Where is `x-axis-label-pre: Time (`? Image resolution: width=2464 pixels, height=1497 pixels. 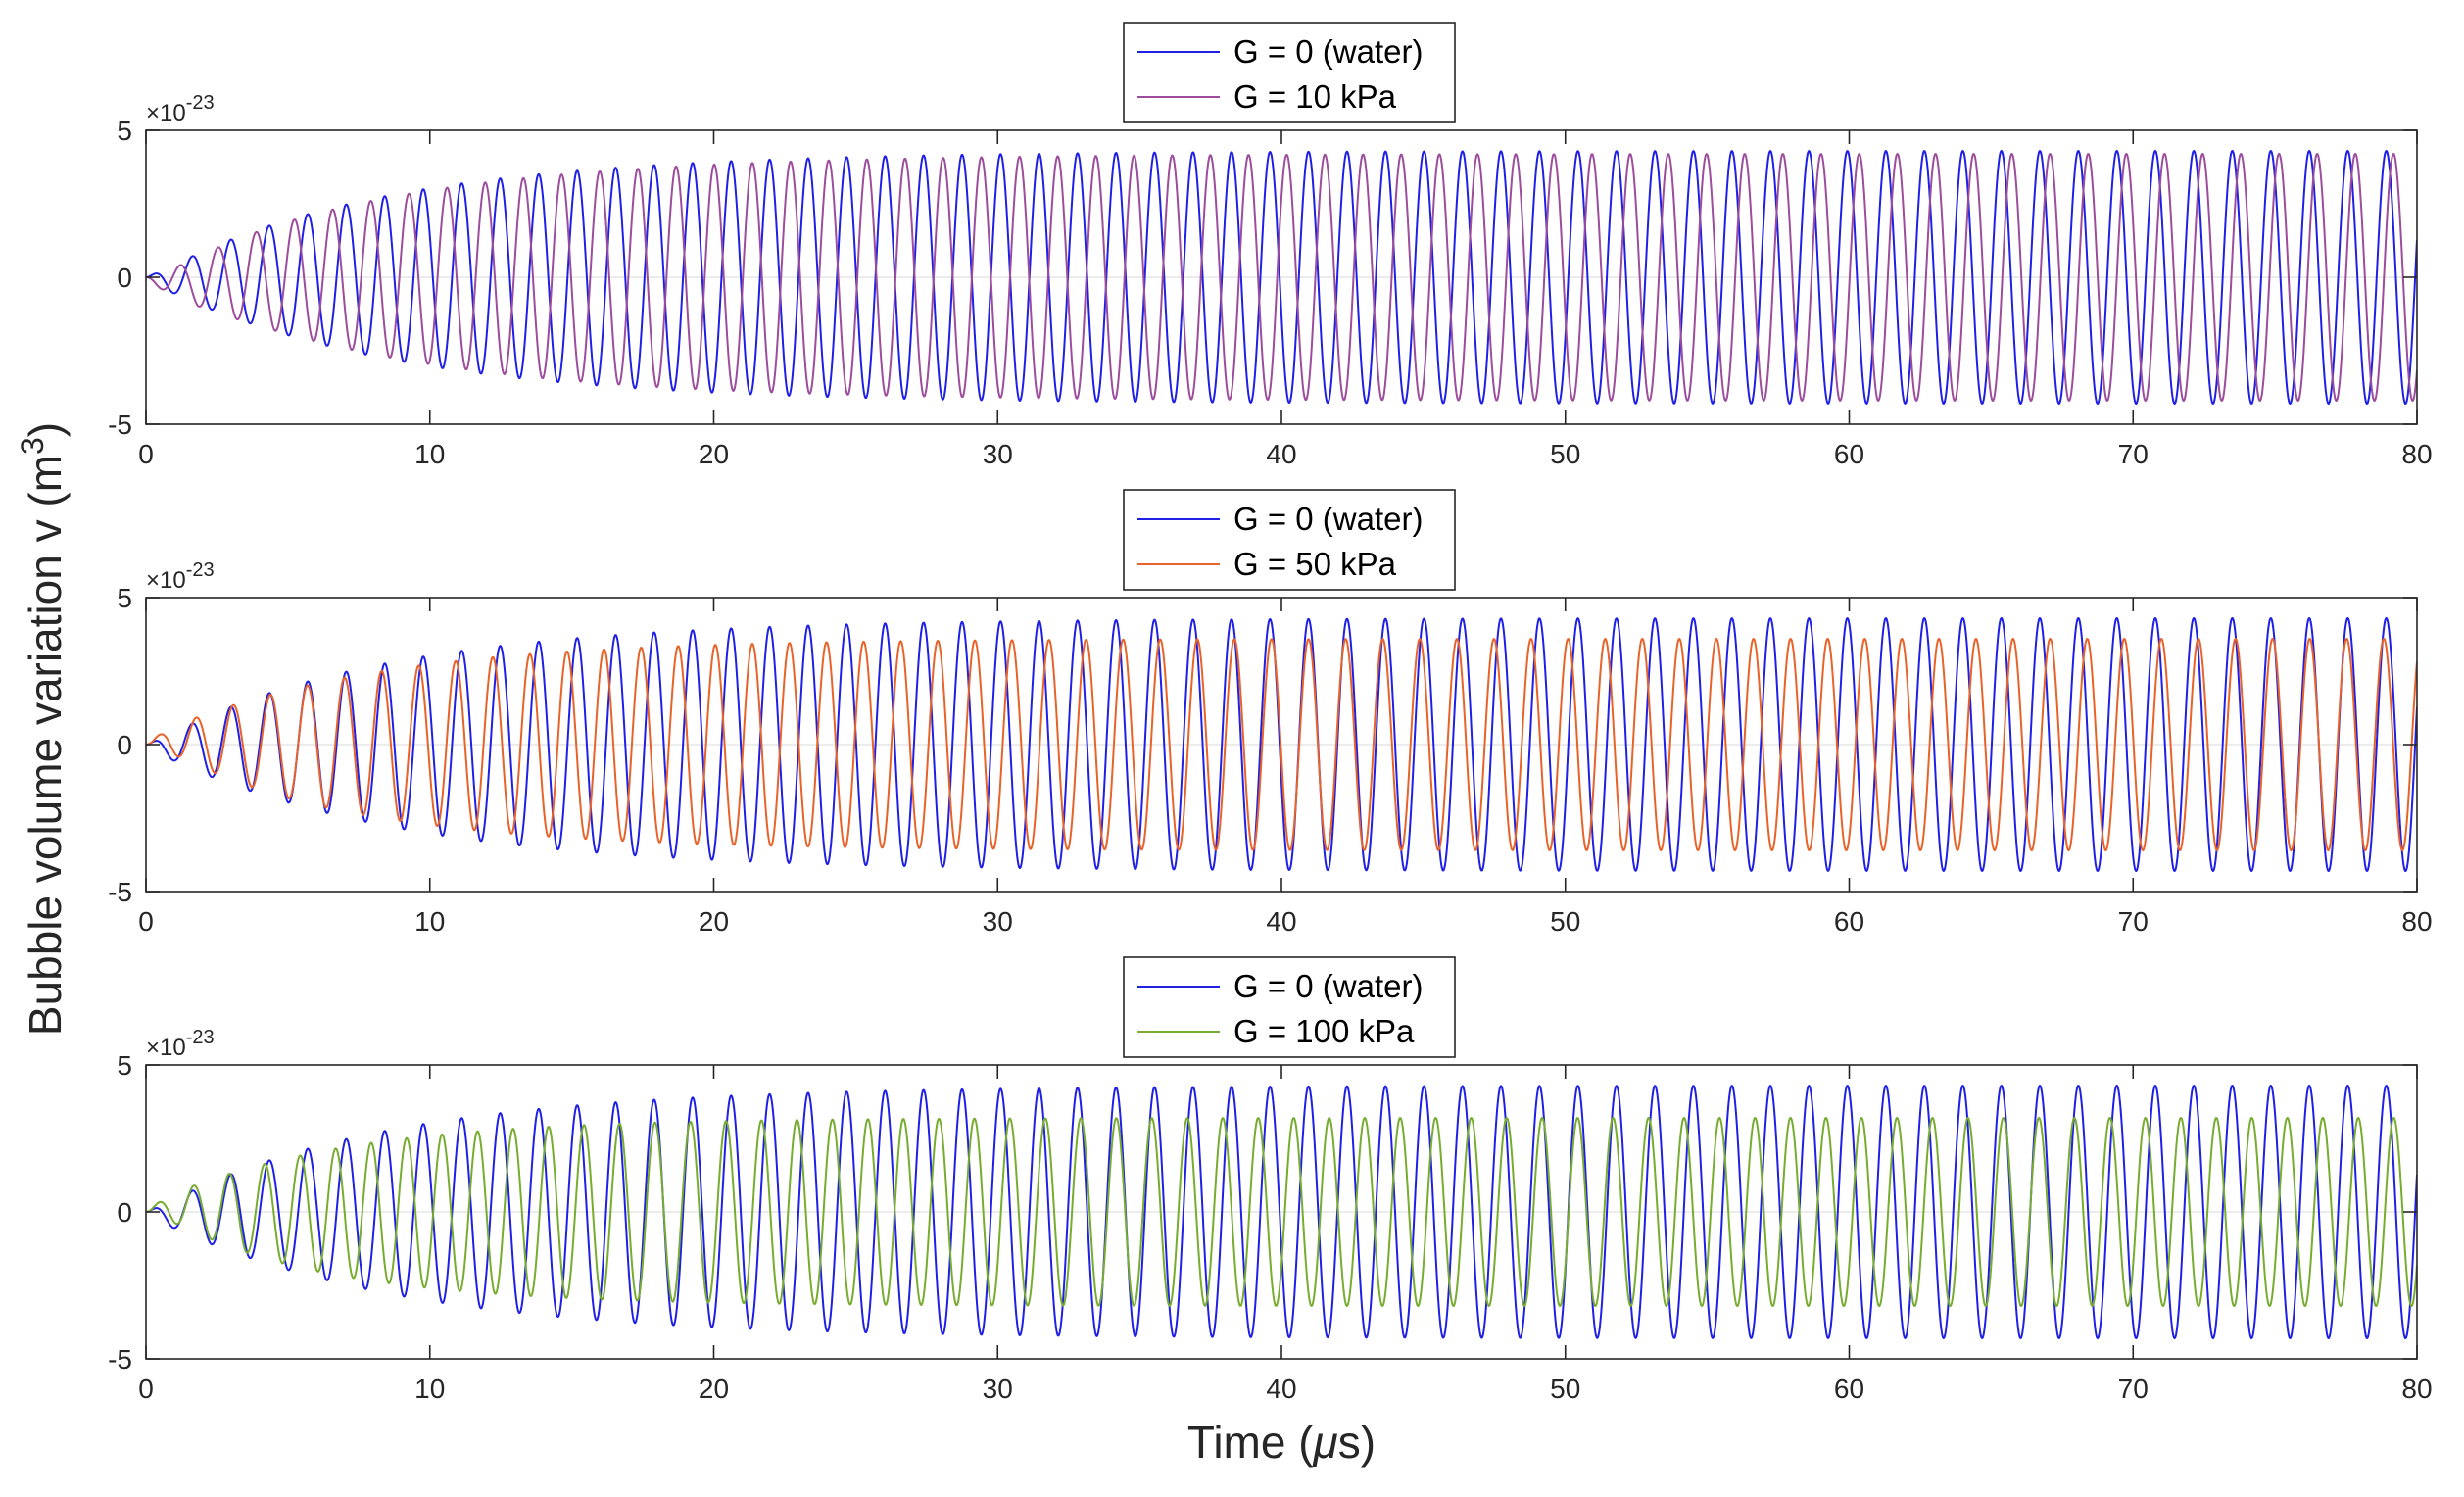 x-axis-label-pre: Time ( is located at coordinates (1251, 1442).